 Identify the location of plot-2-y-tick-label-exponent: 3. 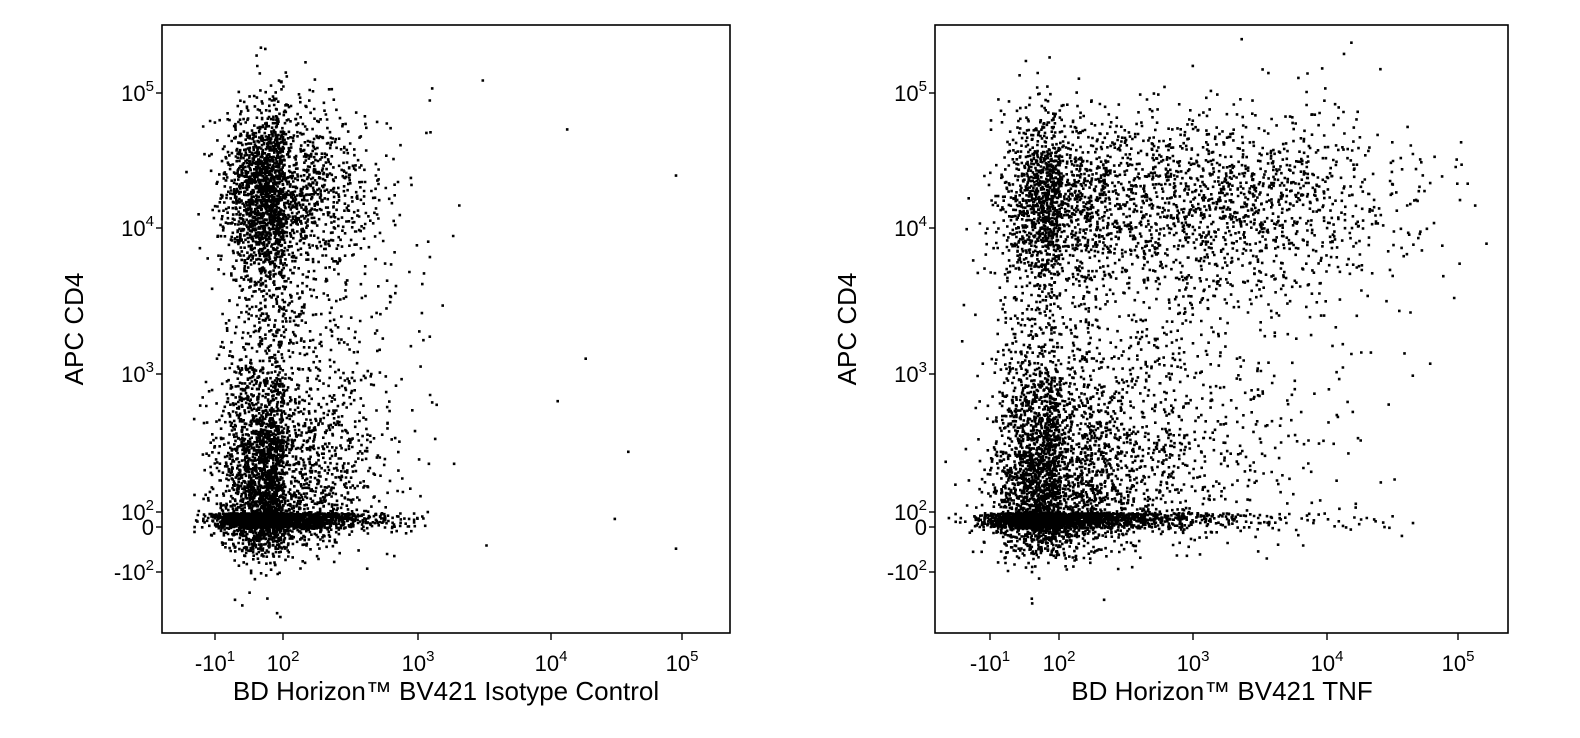
(923, 367).